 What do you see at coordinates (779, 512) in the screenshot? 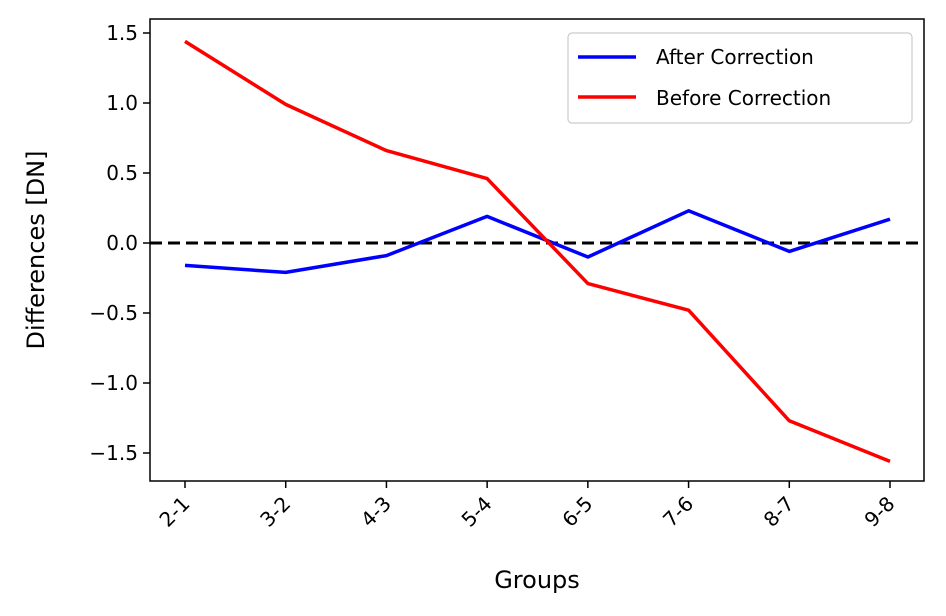
I see `x-tick-label: 8-7` at bounding box center [779, 512].